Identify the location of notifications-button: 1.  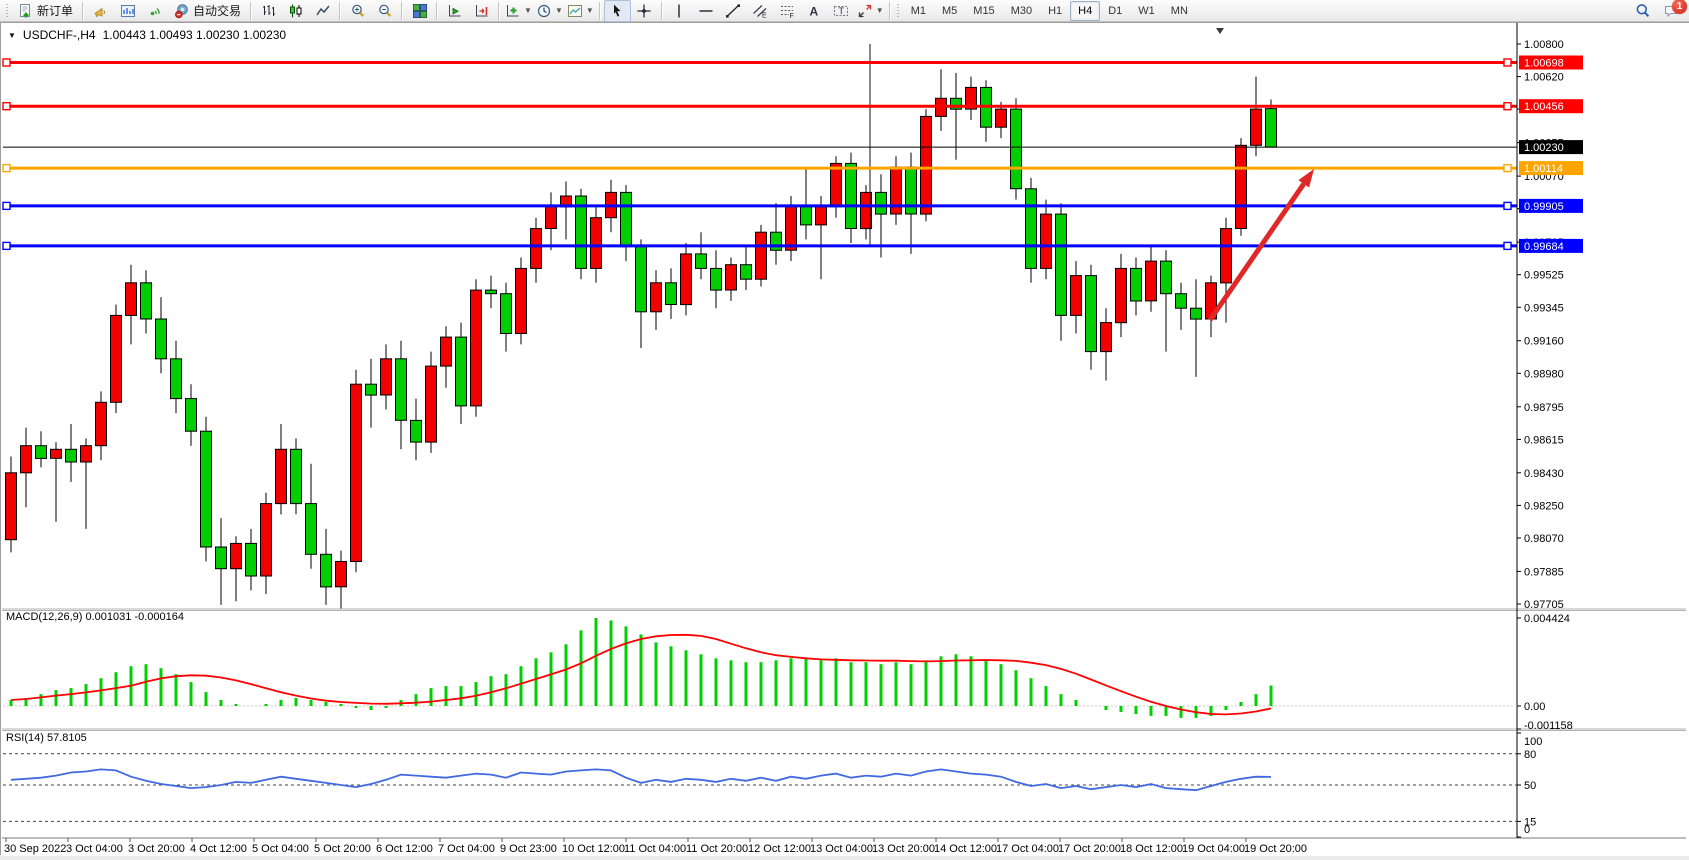
(1673, 10).